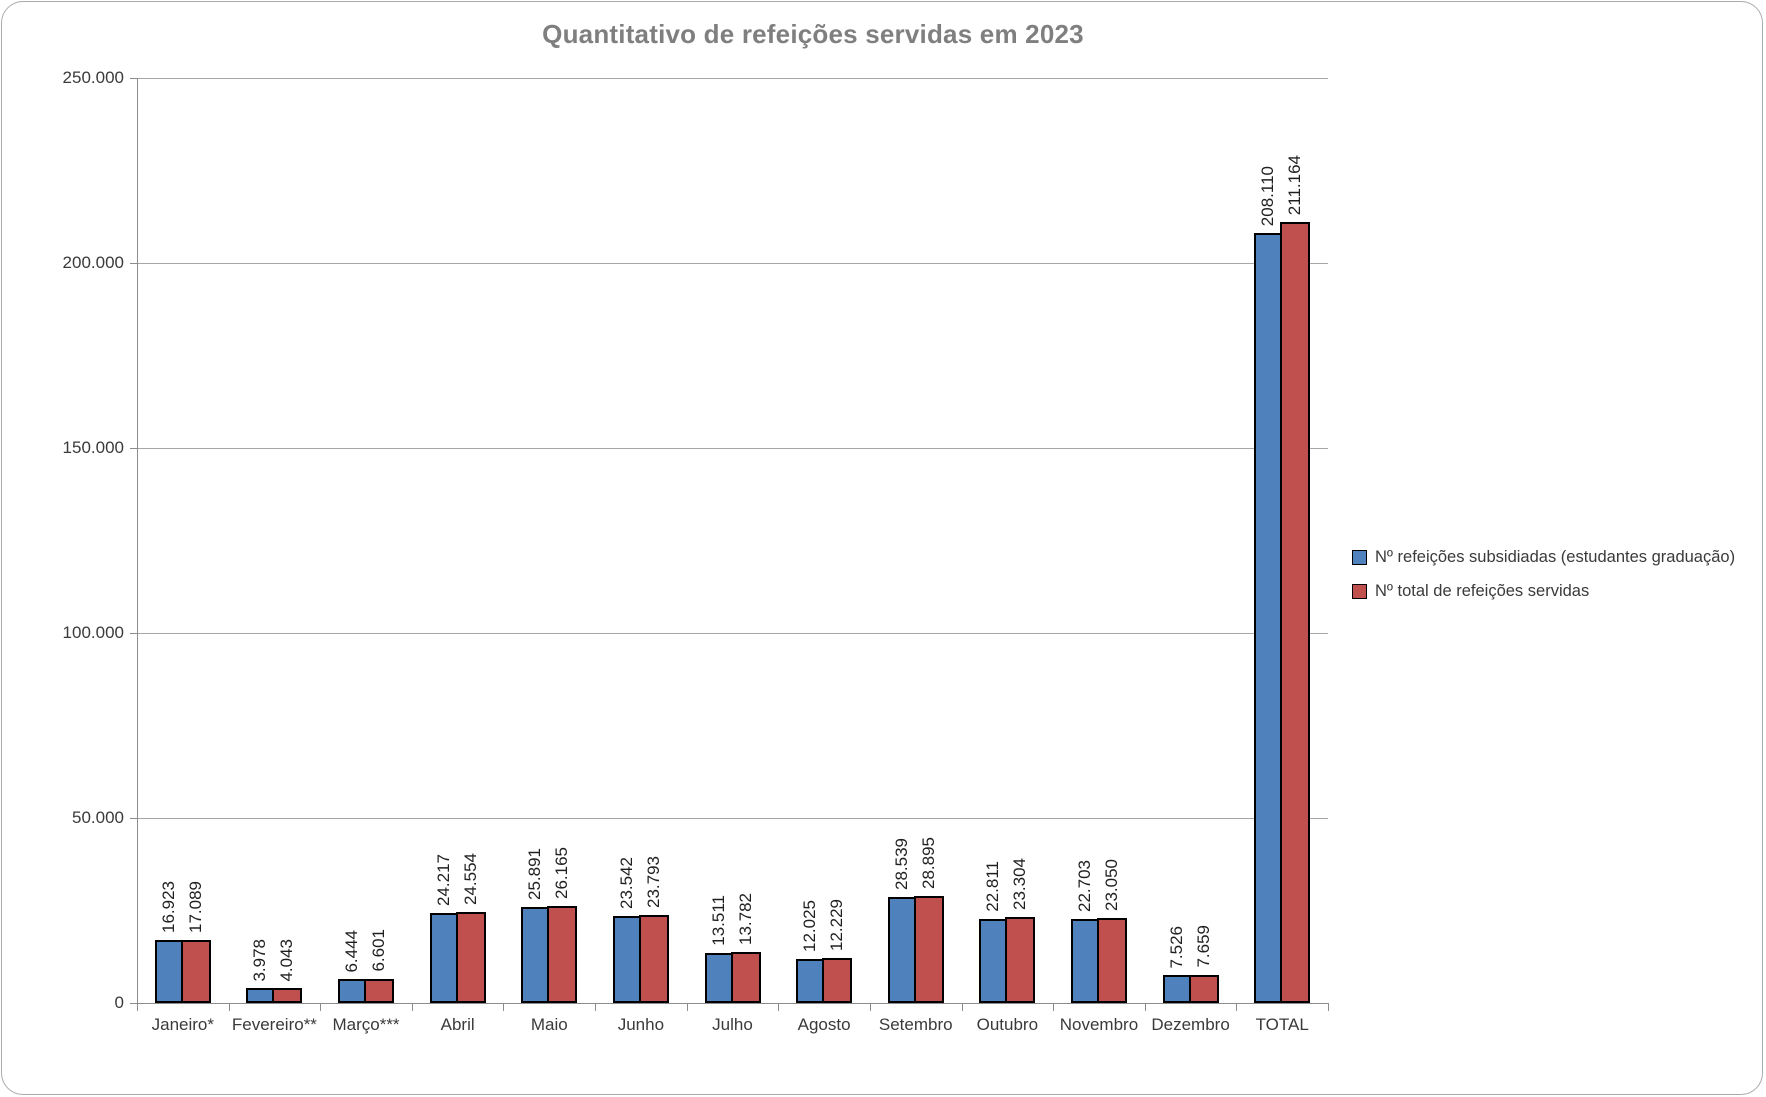  Describe the element at coordinates (98, 817) in the screenshot. I see `y-axis-tick-label: 50.000` at that location.